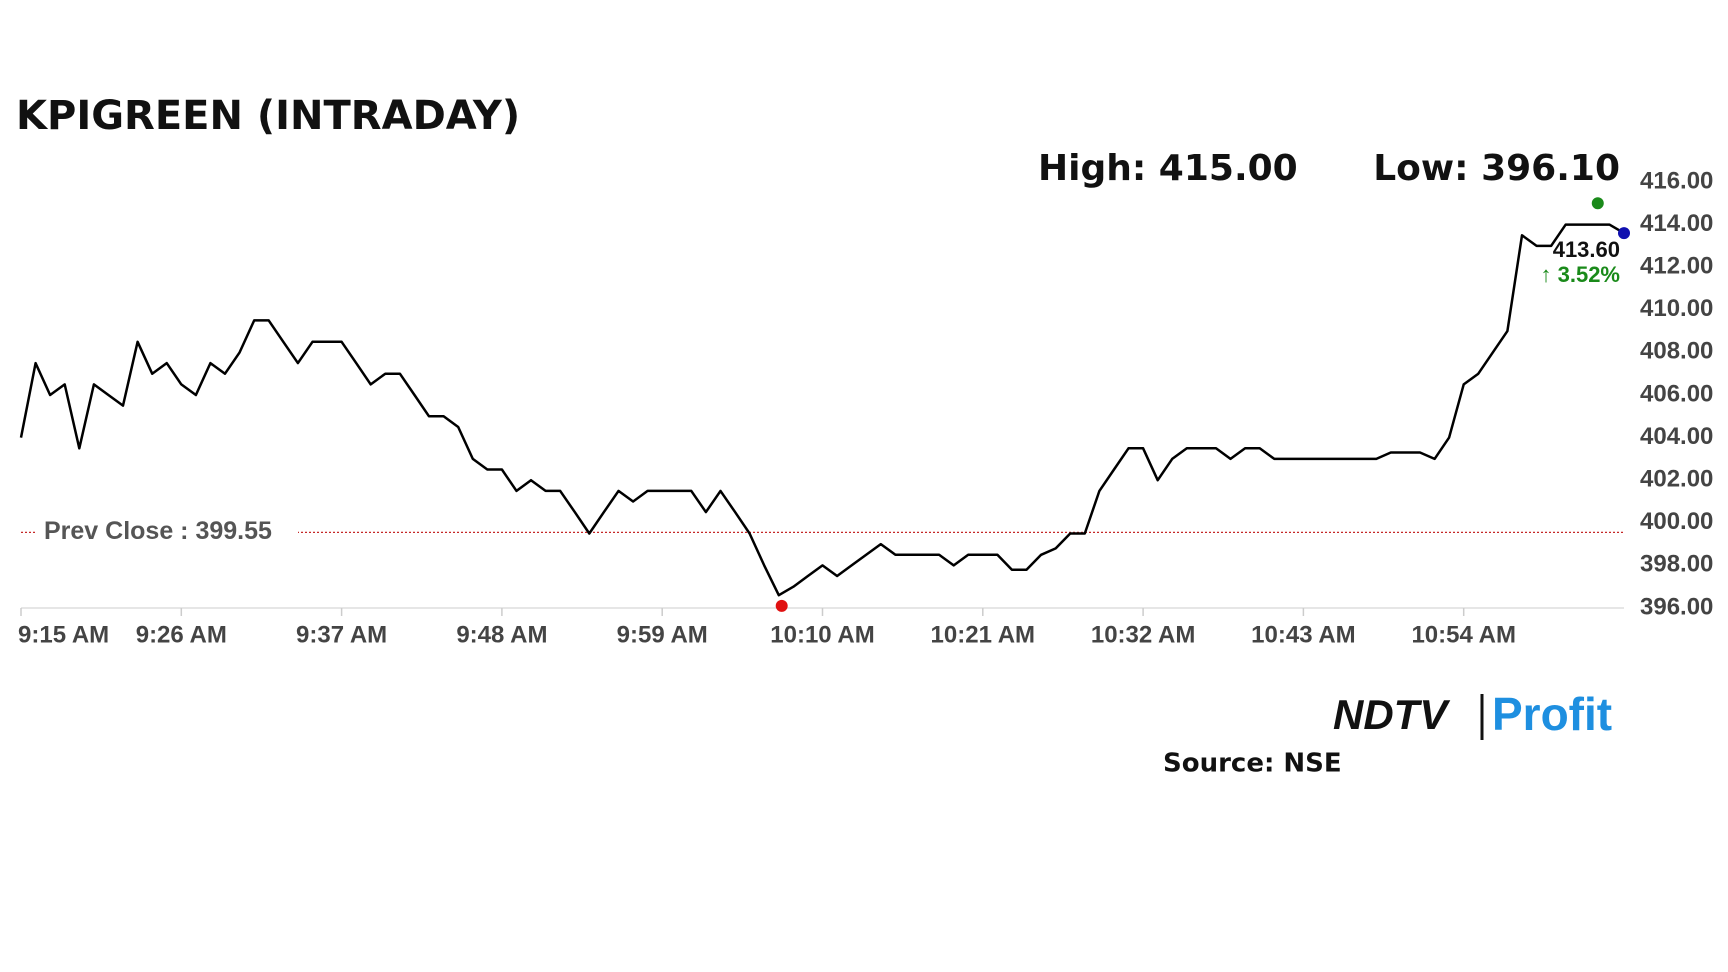 This screenshot has height=972, width=1728. Describe the element at coordinates (1597, 203) in the screenshot. I see `high-point` at that location.